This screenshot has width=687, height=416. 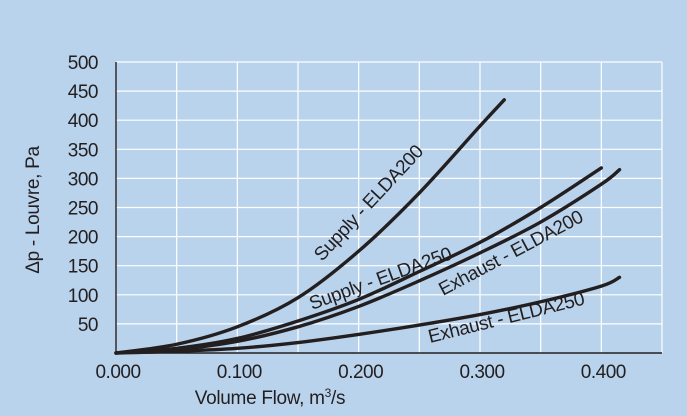 I want to click on y-tick-label: 450, so click(x=83, y=92).